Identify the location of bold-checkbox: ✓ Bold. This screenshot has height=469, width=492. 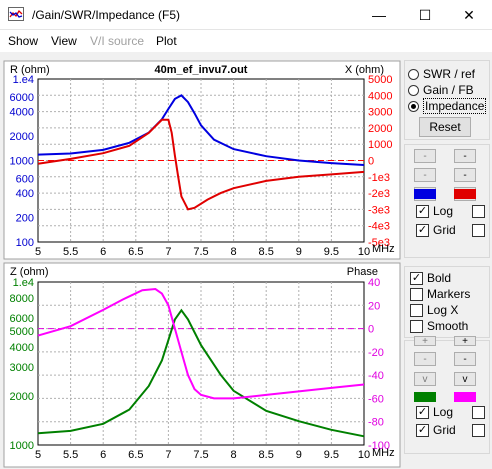
(430, 278).